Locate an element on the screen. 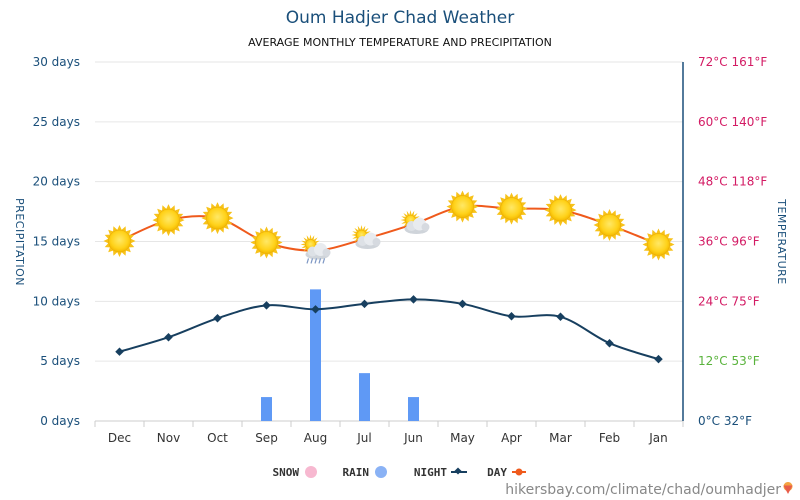  right-tick-label: 12°C 53°F is located at coordinates (729, 361).